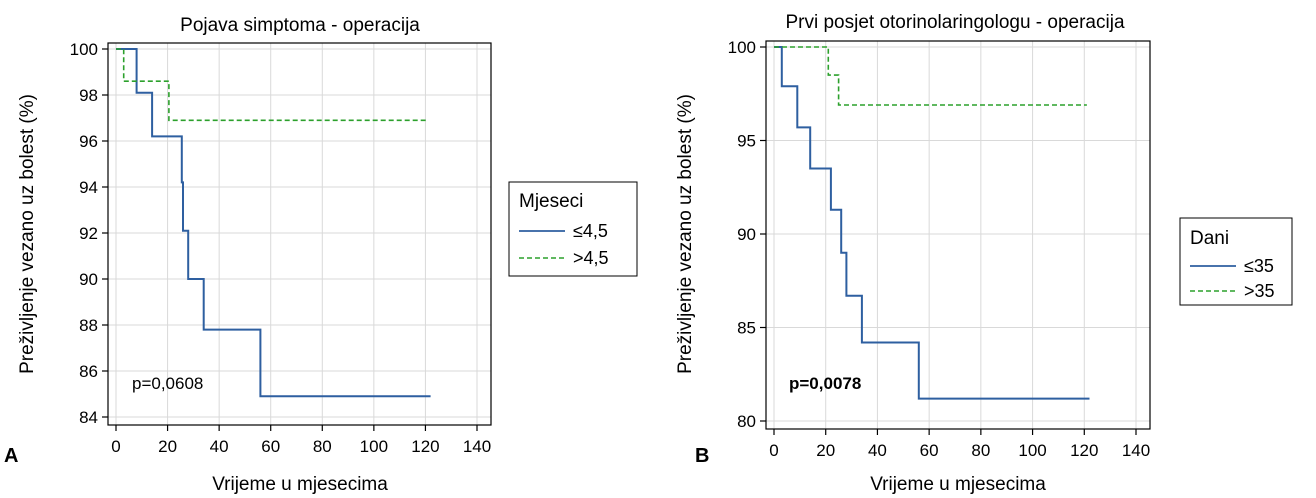  What do you see at coordinates (746, 141) in the screenshot?
I see `y-tick-label: 95` at bounding box center [746, 141].